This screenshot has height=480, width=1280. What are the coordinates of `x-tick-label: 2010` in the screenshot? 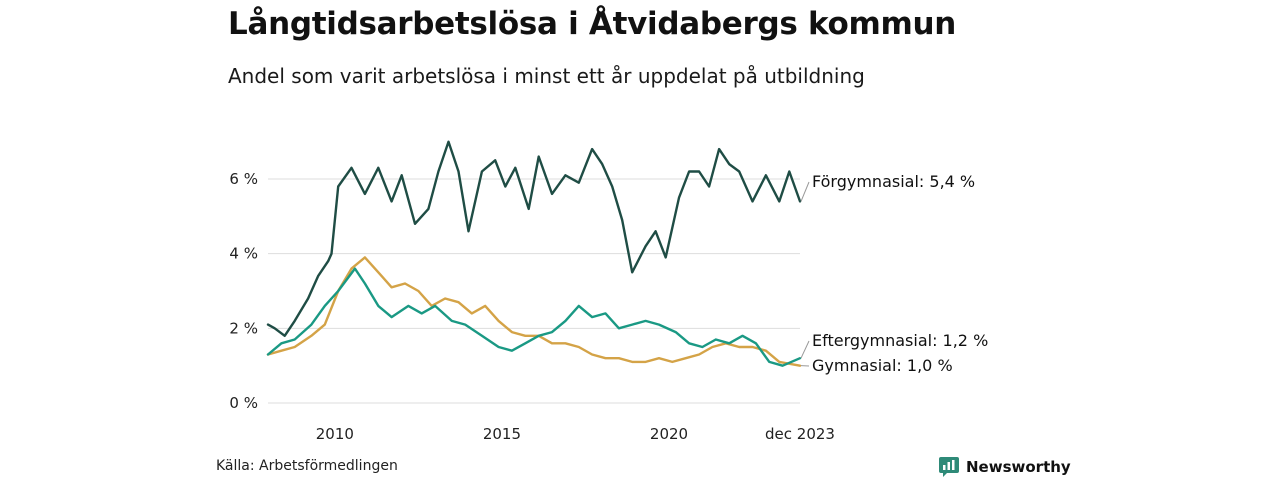 It's located at (335, 434).